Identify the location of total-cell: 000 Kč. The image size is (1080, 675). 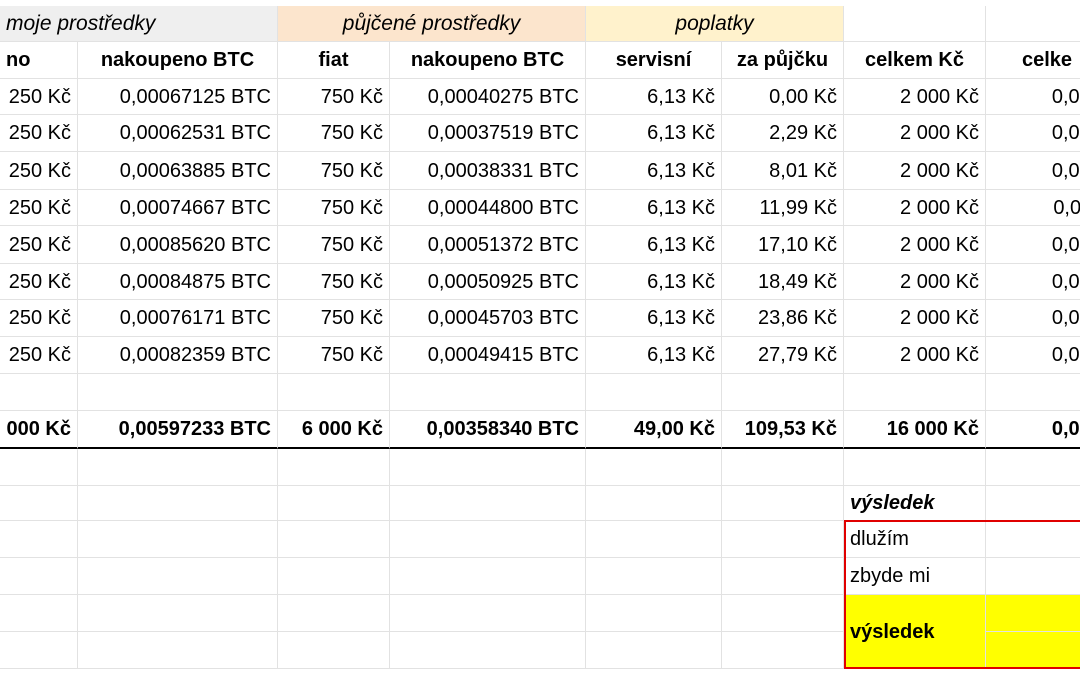
(39, 430).